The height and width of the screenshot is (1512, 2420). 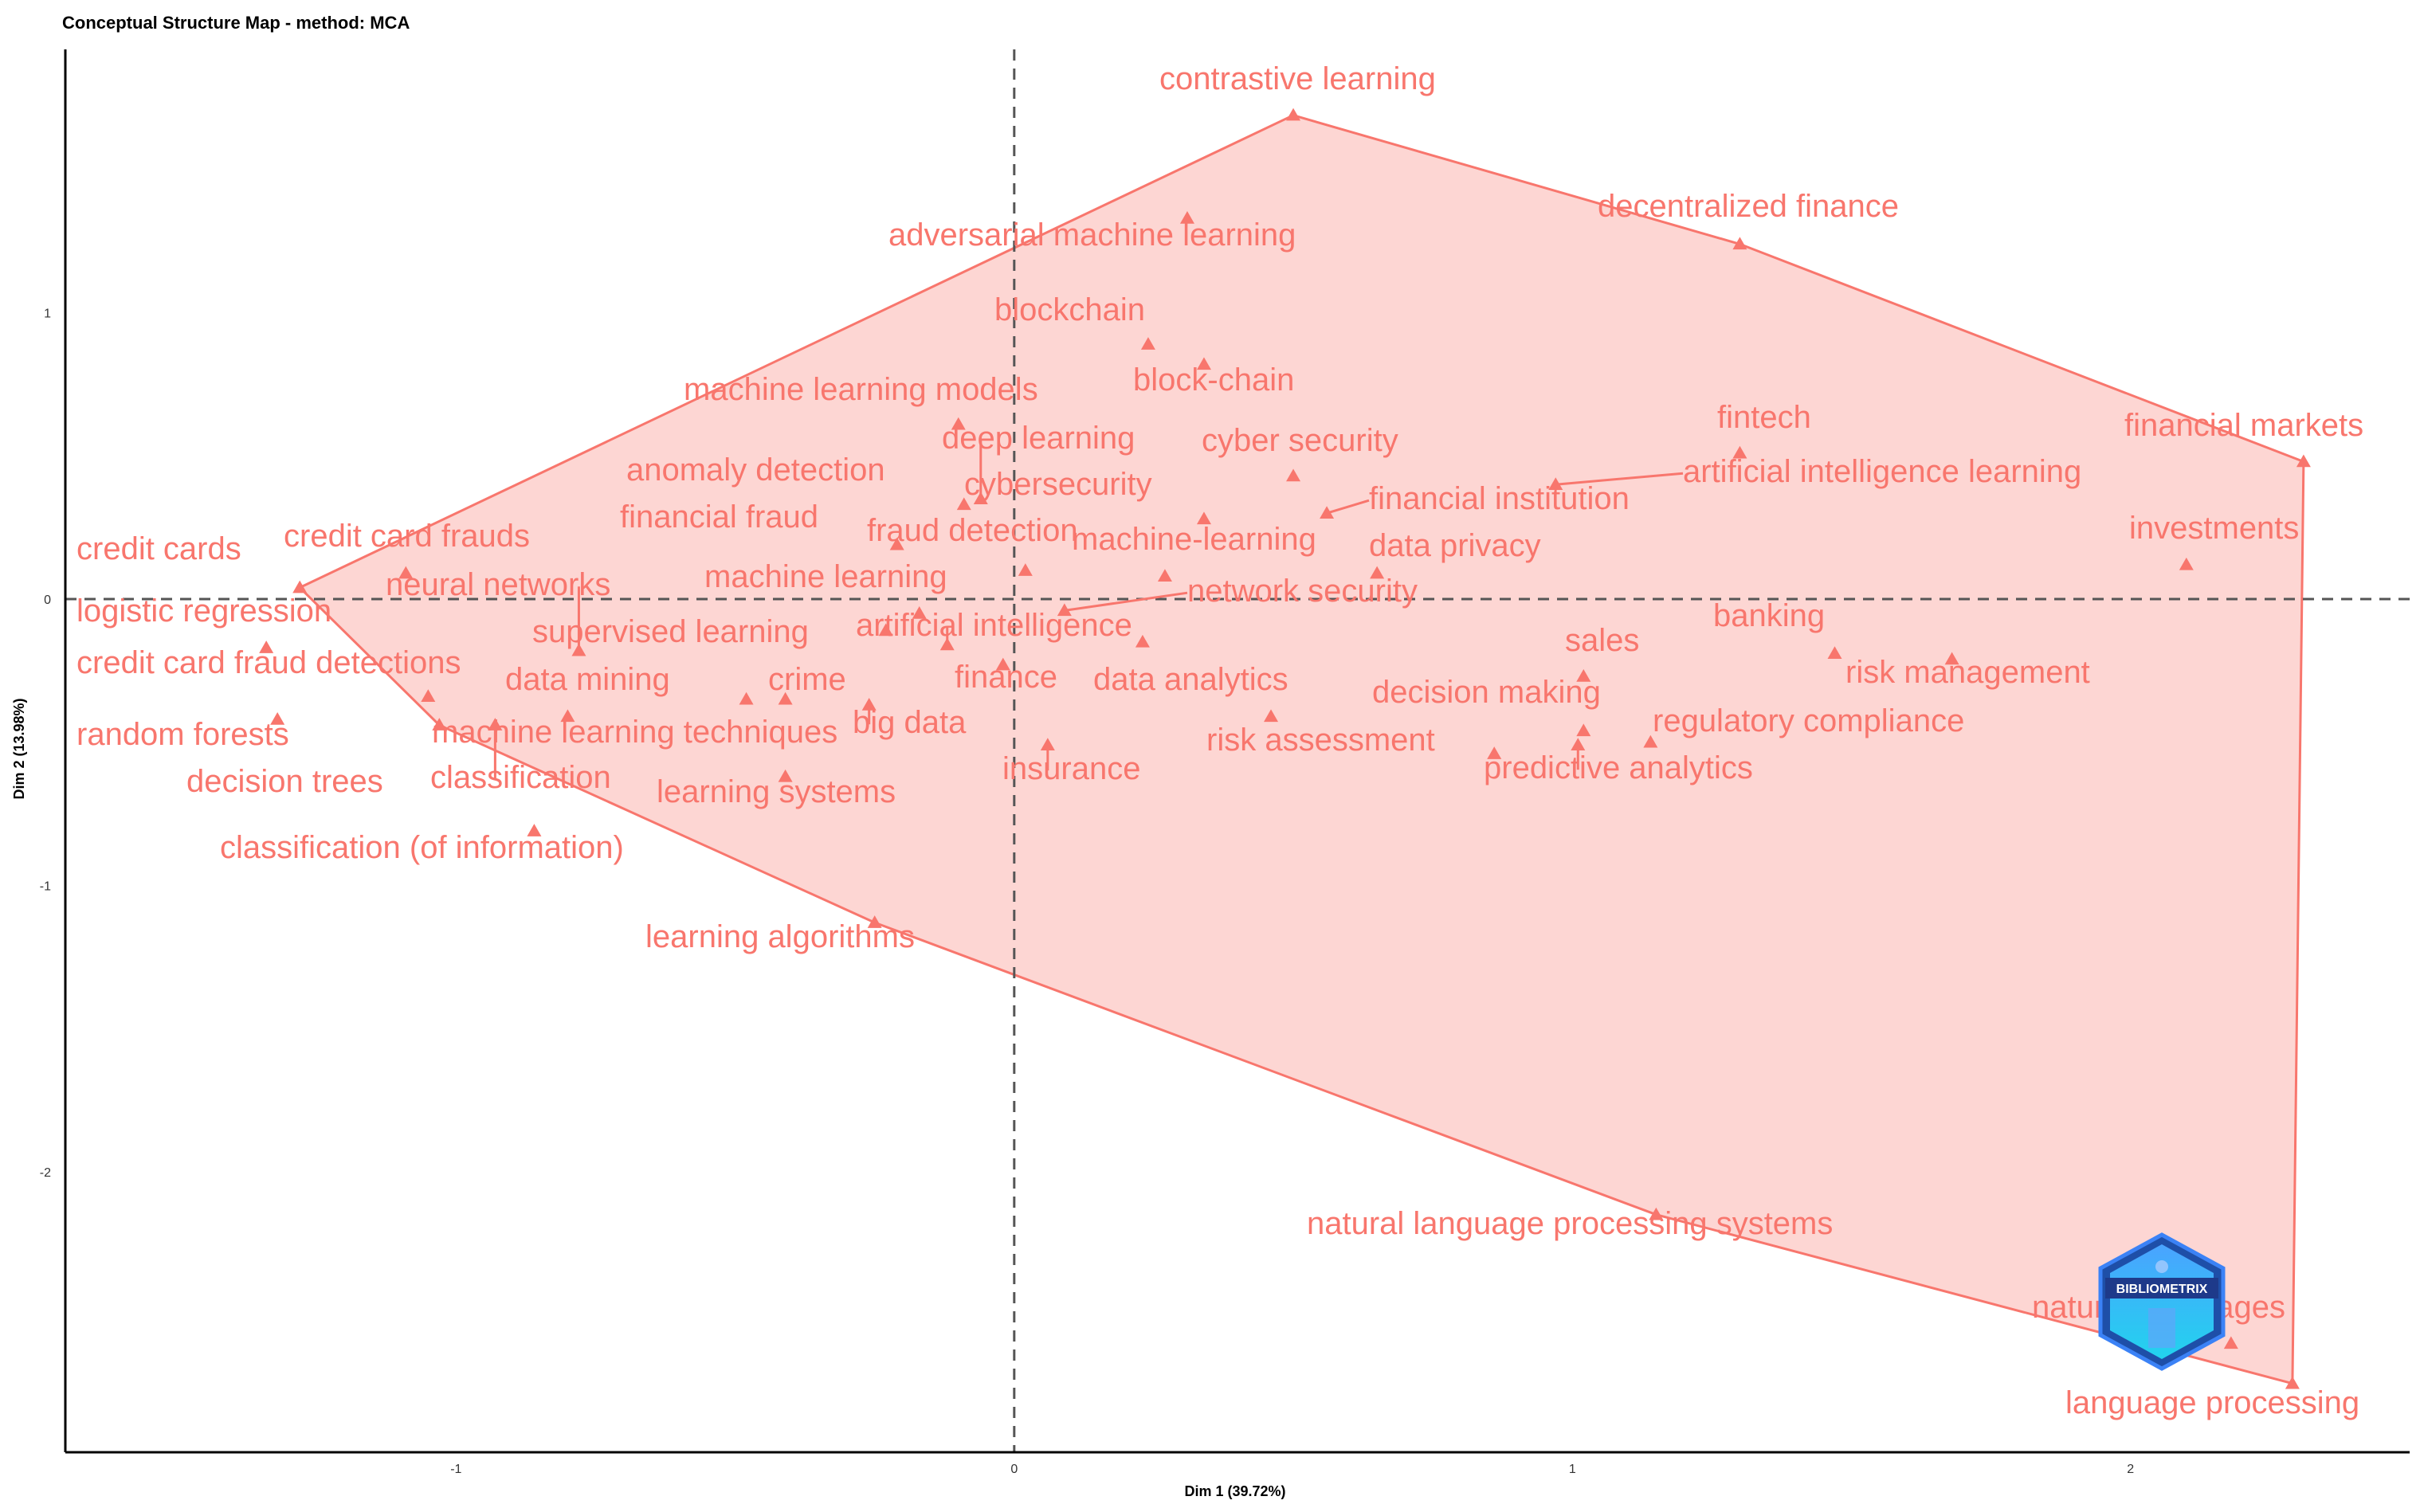 I want to click on point-label: fintech, so click(x=1764, y=418).